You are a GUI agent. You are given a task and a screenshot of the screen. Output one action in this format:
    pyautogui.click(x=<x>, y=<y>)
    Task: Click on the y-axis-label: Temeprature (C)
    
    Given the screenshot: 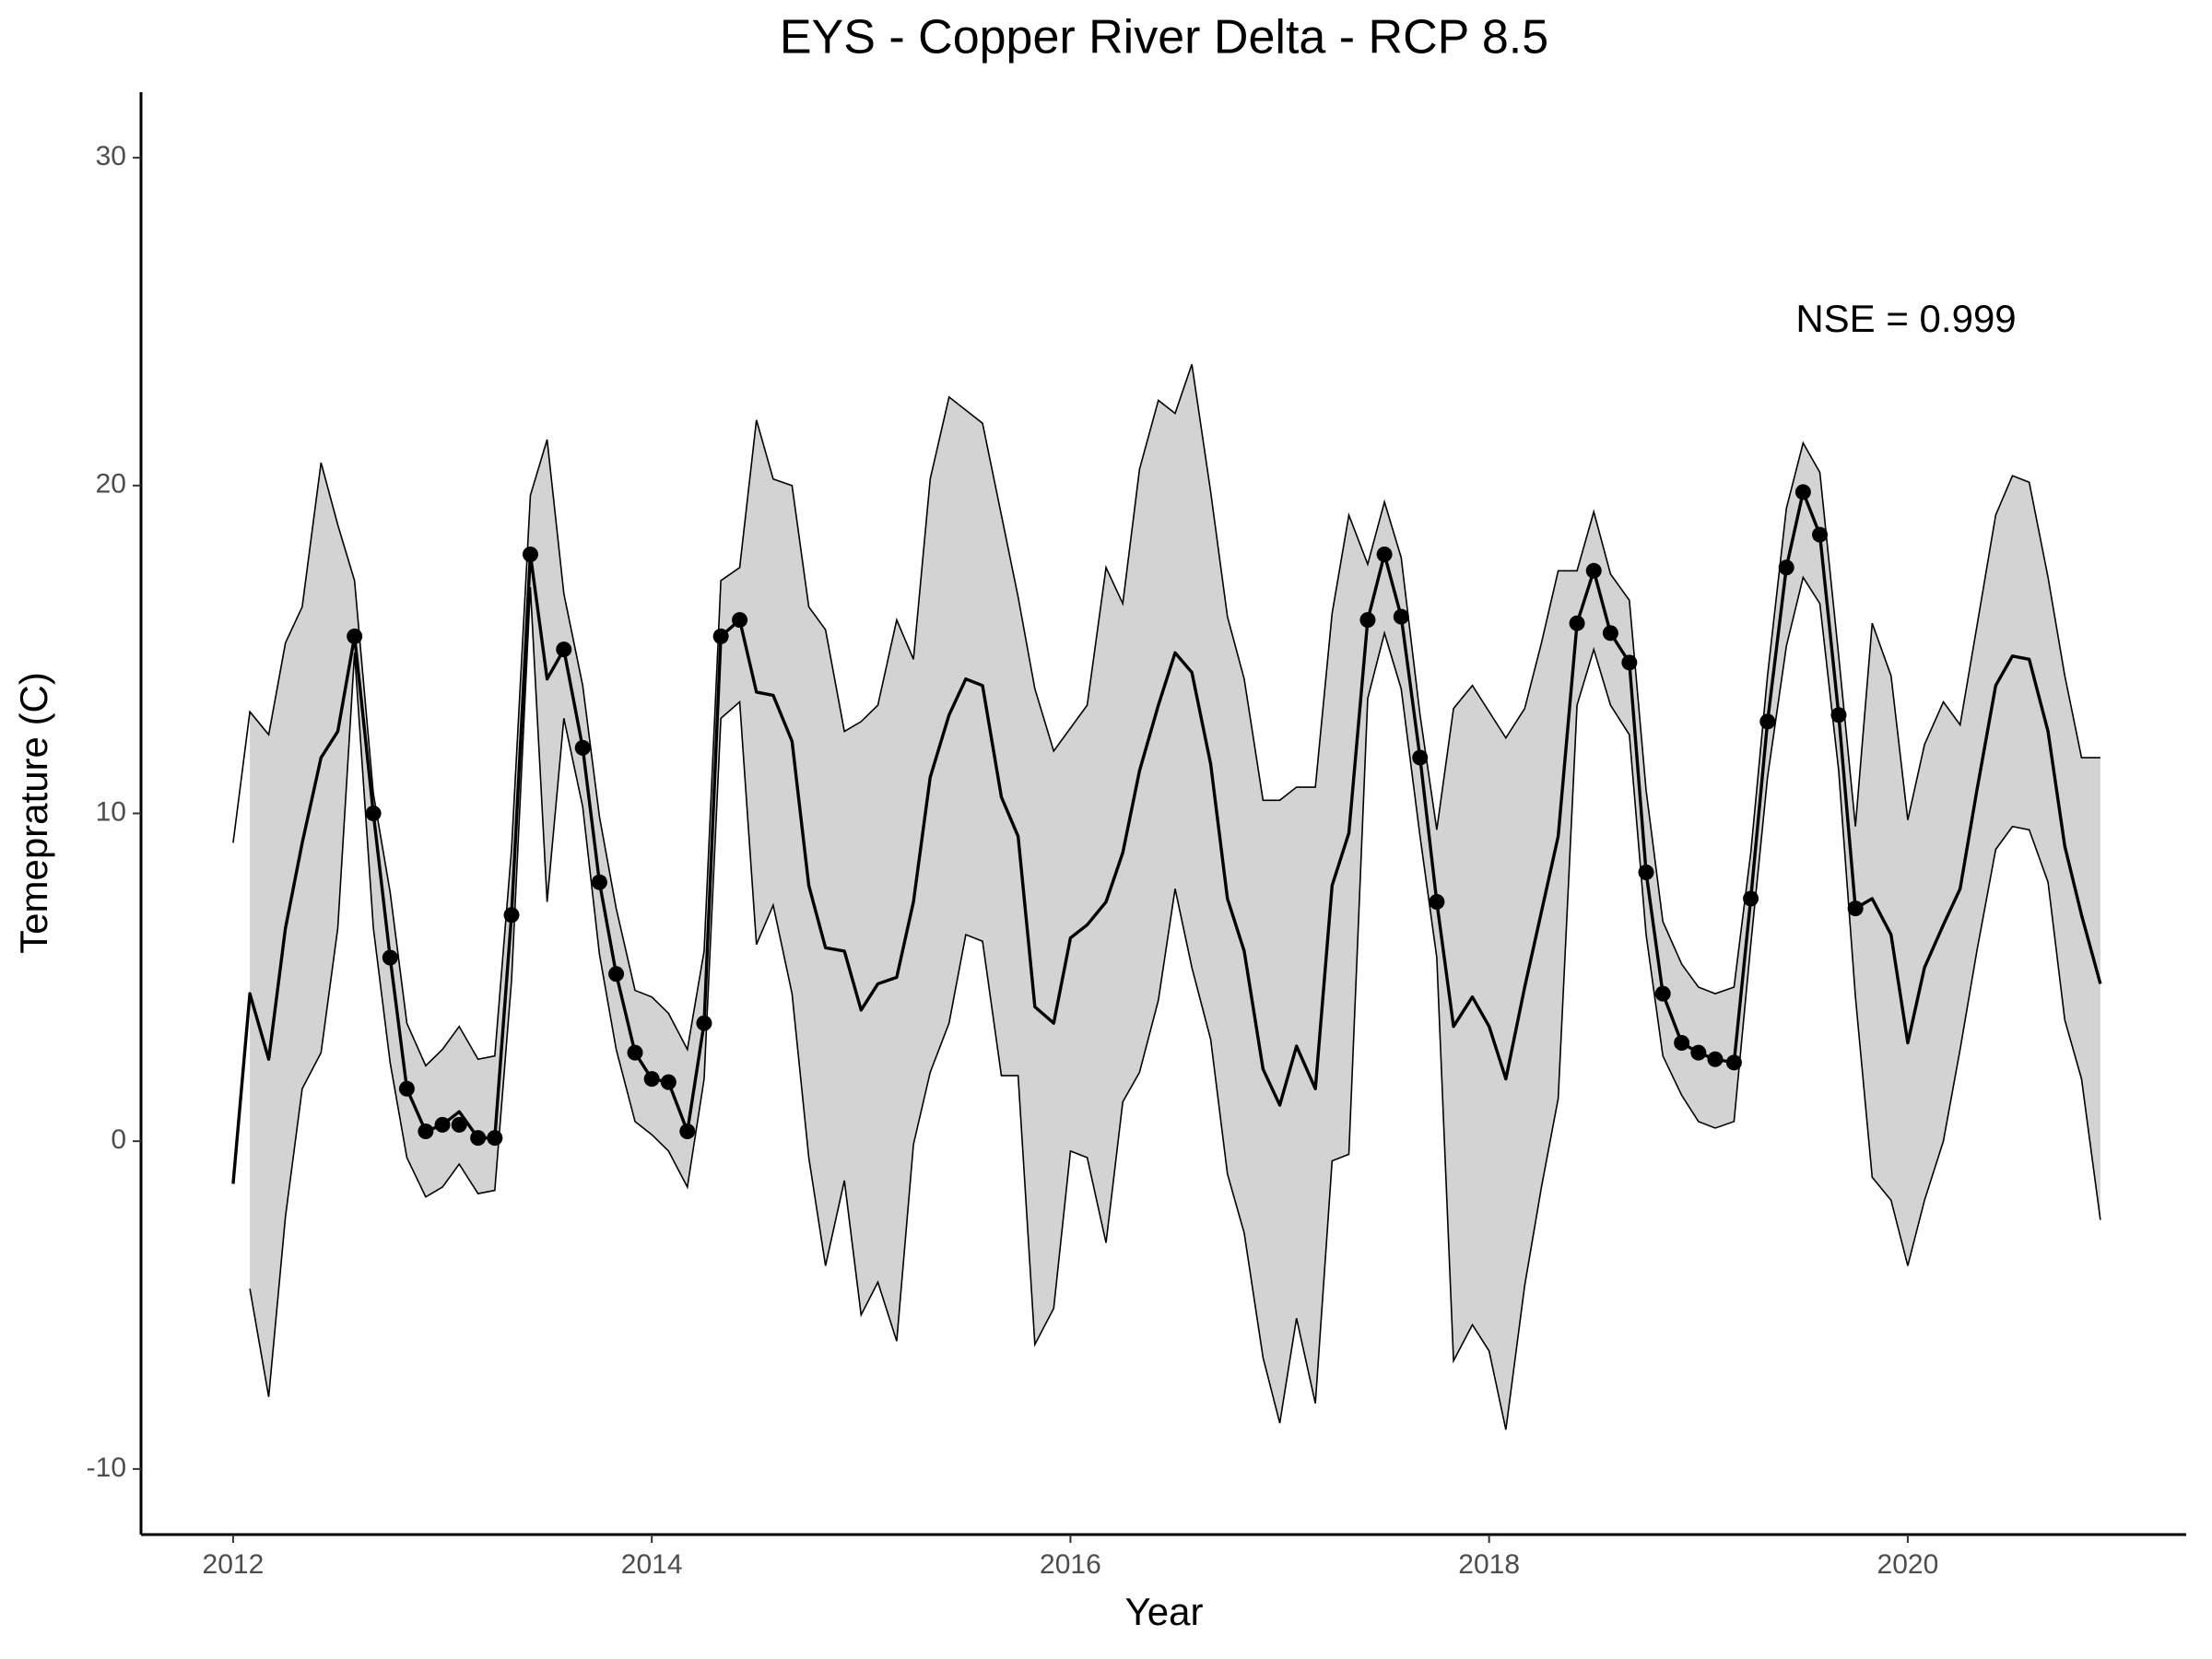 What is the action you would take?
    pyautogui.click(x=33, y=813)
    